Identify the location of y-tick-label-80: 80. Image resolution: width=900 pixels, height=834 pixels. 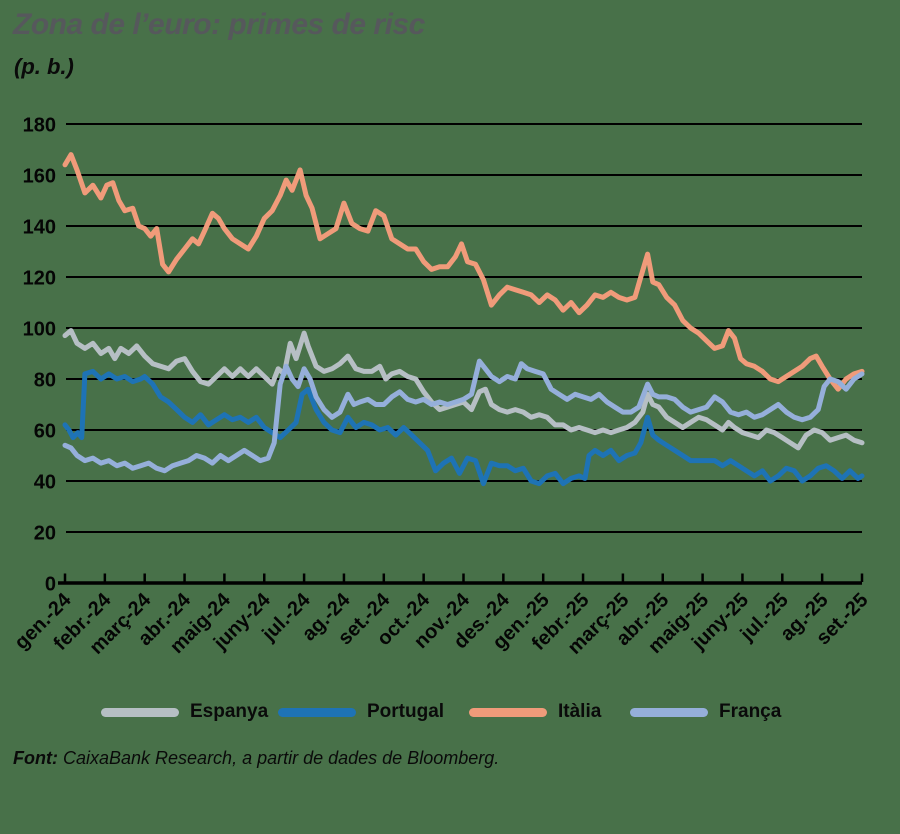
(45, 381).